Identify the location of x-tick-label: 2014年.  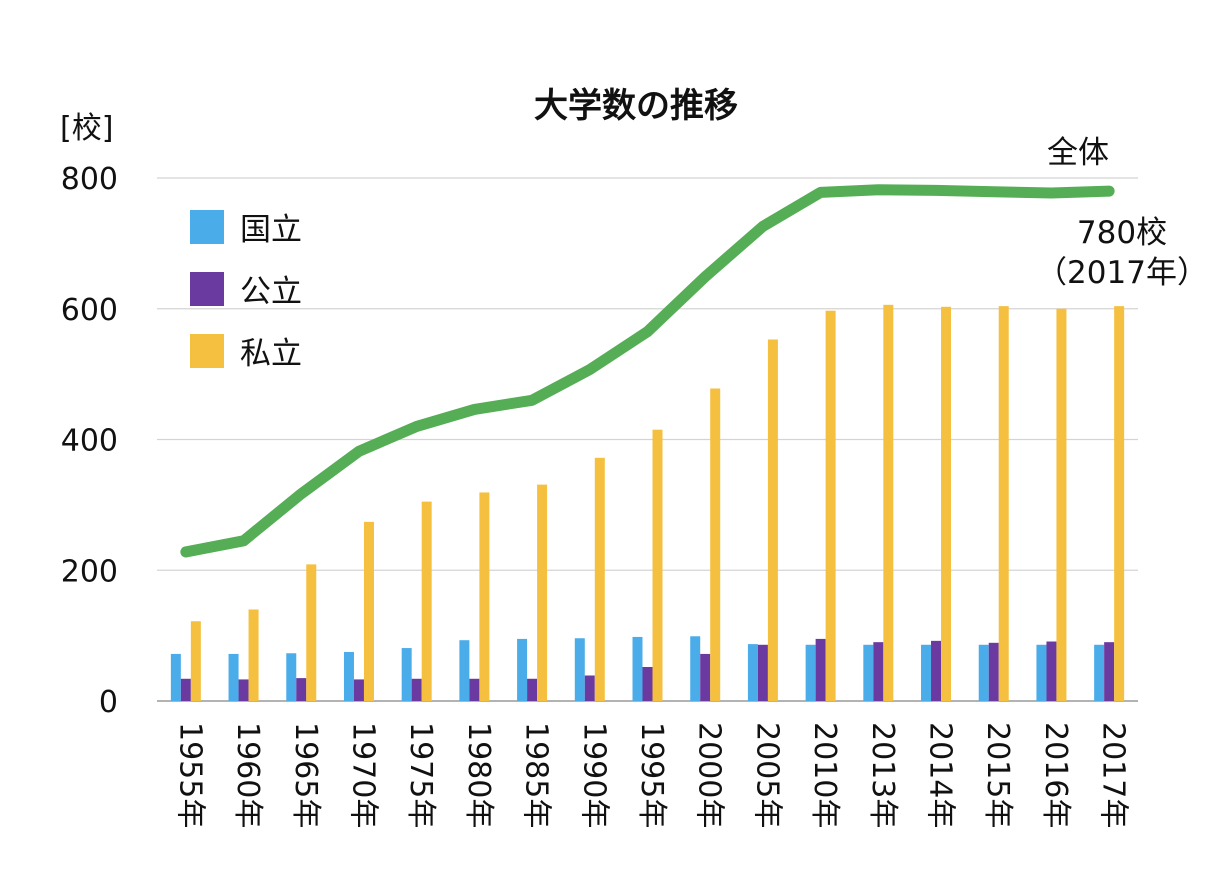
(940, 775).